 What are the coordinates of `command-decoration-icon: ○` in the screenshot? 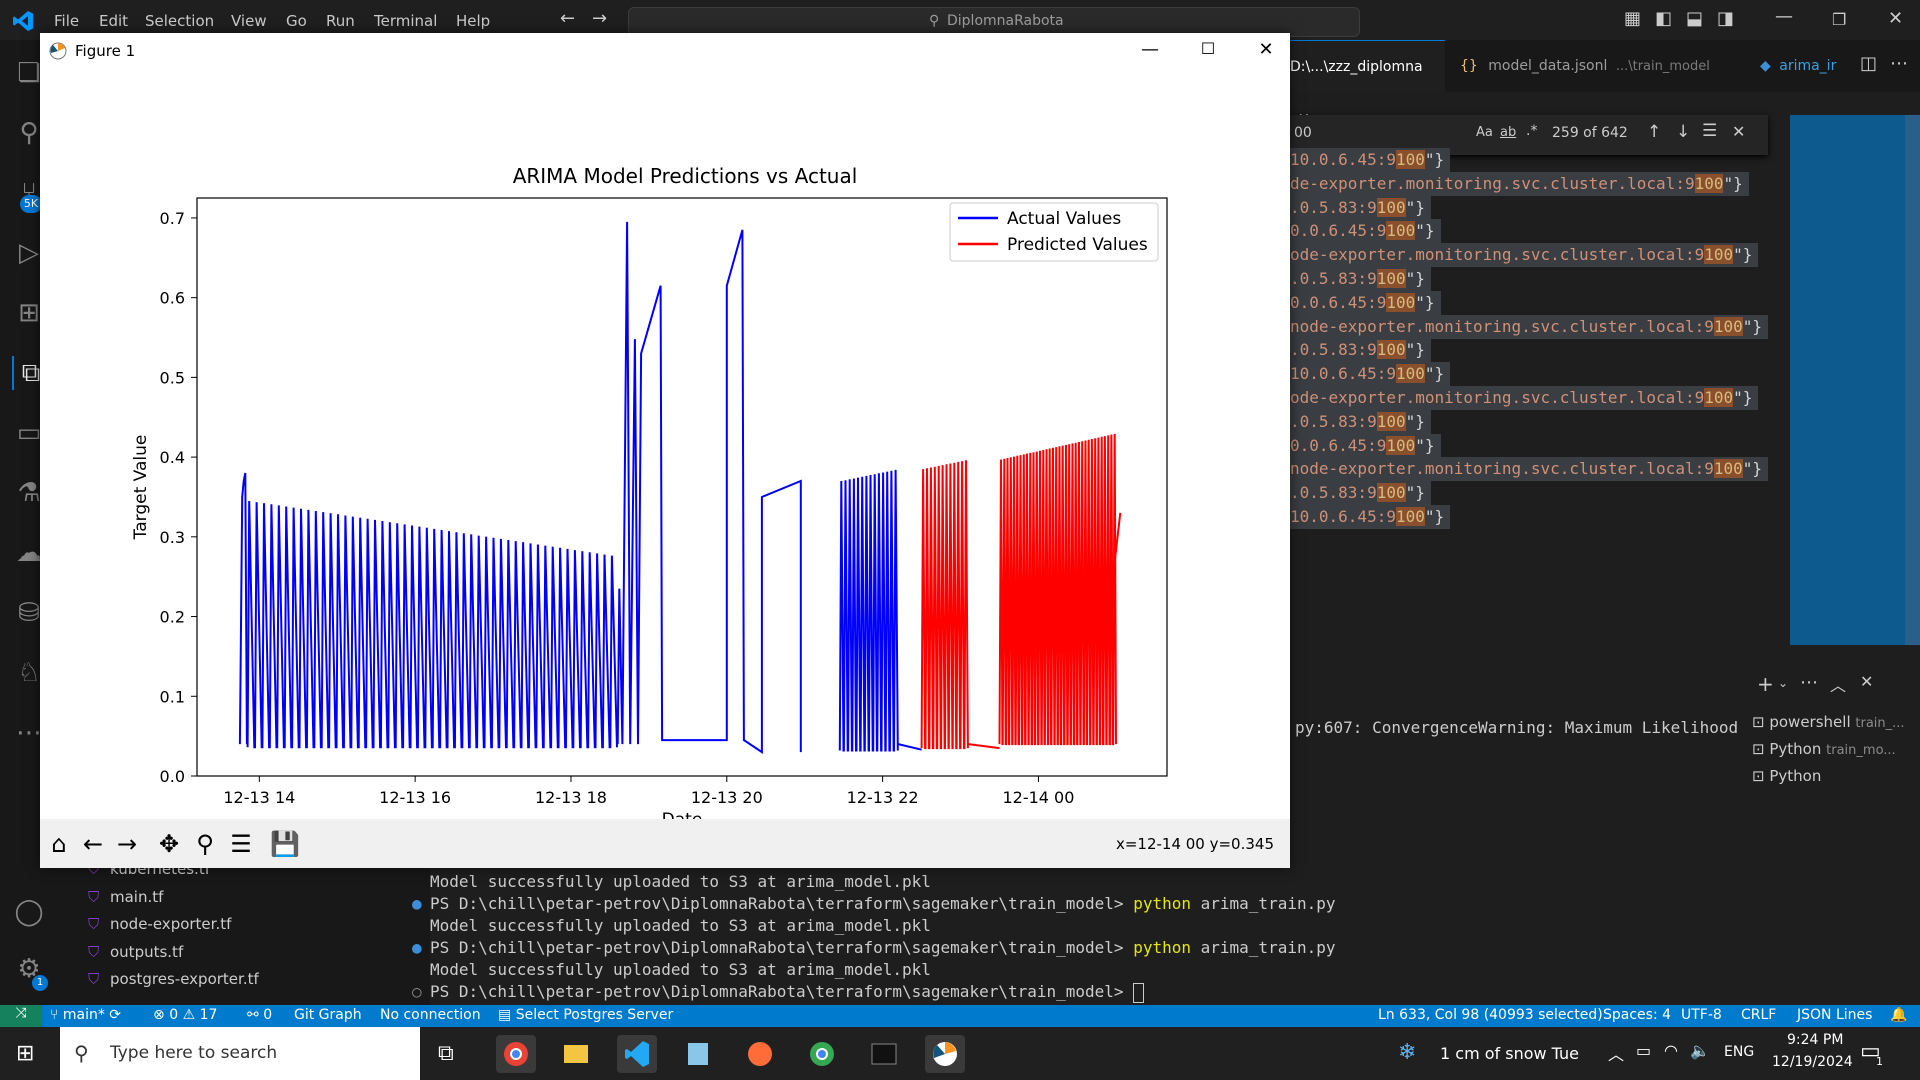 It's located at (422, 991).